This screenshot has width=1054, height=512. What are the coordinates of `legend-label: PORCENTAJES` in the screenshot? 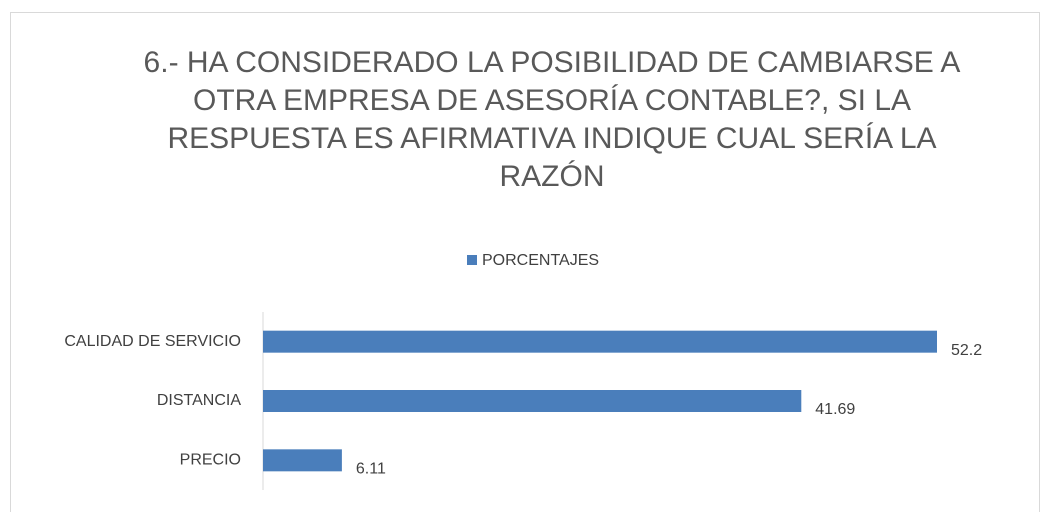 It's located at (540, 260).